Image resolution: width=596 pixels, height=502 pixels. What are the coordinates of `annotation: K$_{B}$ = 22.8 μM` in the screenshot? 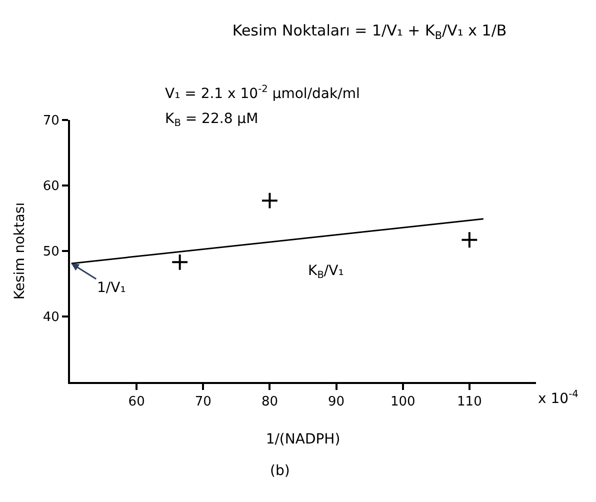 It's located at (211, 120).